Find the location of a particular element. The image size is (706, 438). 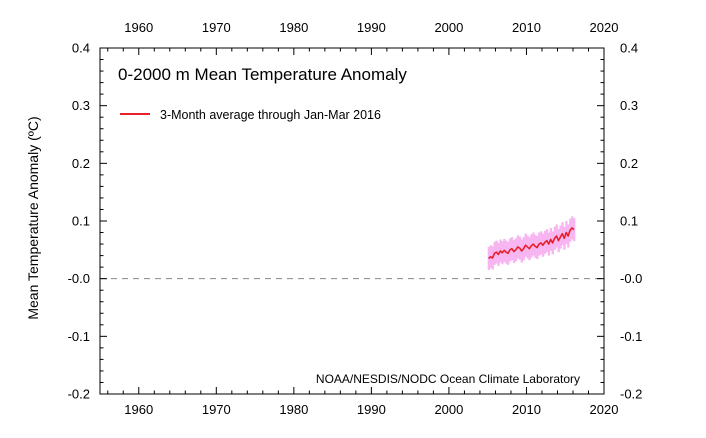

x-tick-label-top: 1980 is located at coordinates (293, 27).